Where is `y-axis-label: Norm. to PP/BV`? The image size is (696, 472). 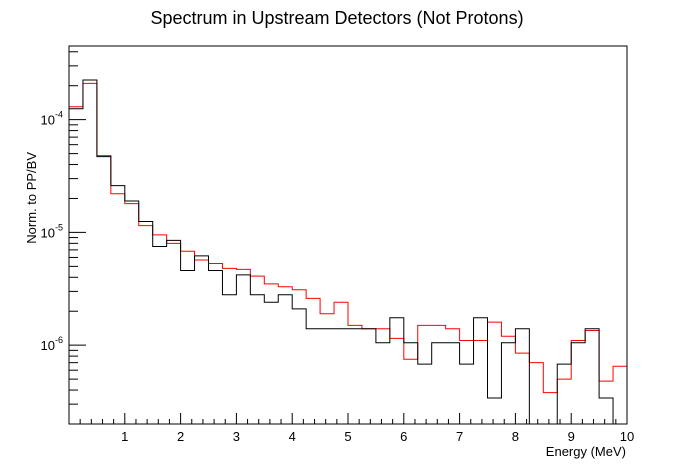
y-axis-label: Norm. to PP/BV is located at coordinates (31, 198).